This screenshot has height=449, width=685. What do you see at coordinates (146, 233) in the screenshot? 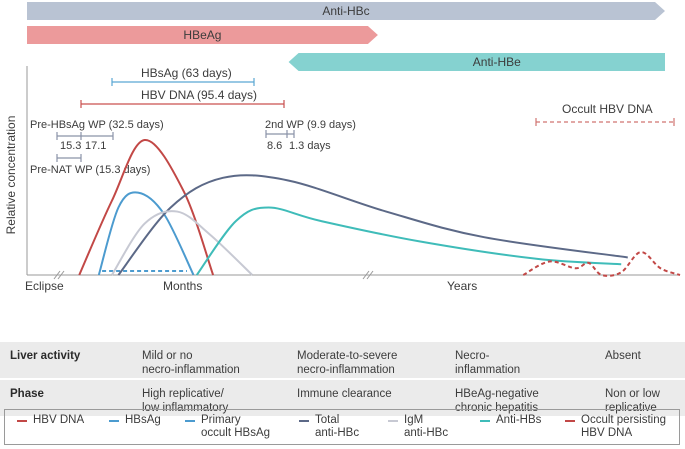
I see `series-hbsag` at bounding box center [146, 233].